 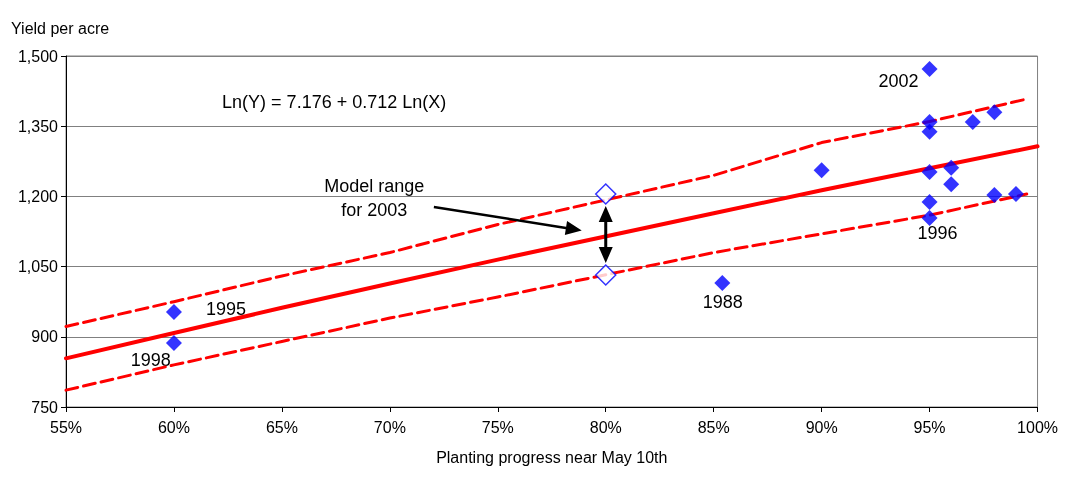 What do you see at coordinates (389, 427) in the screenshot?
I see `x-tick-label: 70%` at bounding box center [389, 427].